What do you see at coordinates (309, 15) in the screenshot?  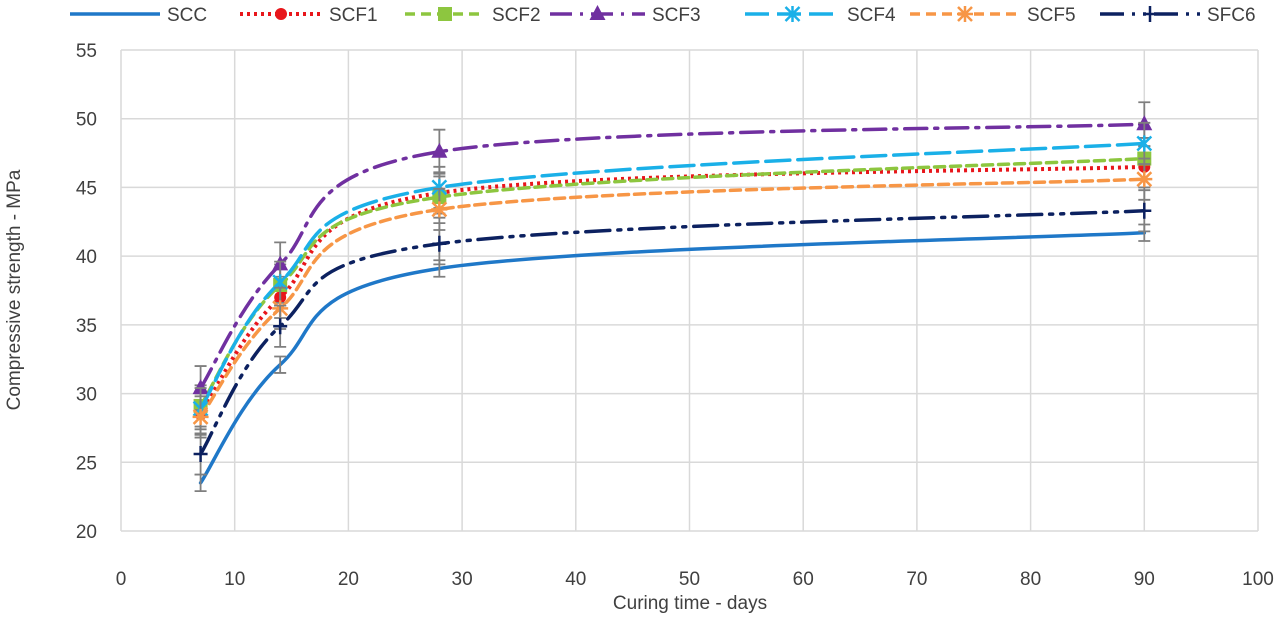 I see `legend-item-scf1: SCF1` at bounding box center [309, 15].